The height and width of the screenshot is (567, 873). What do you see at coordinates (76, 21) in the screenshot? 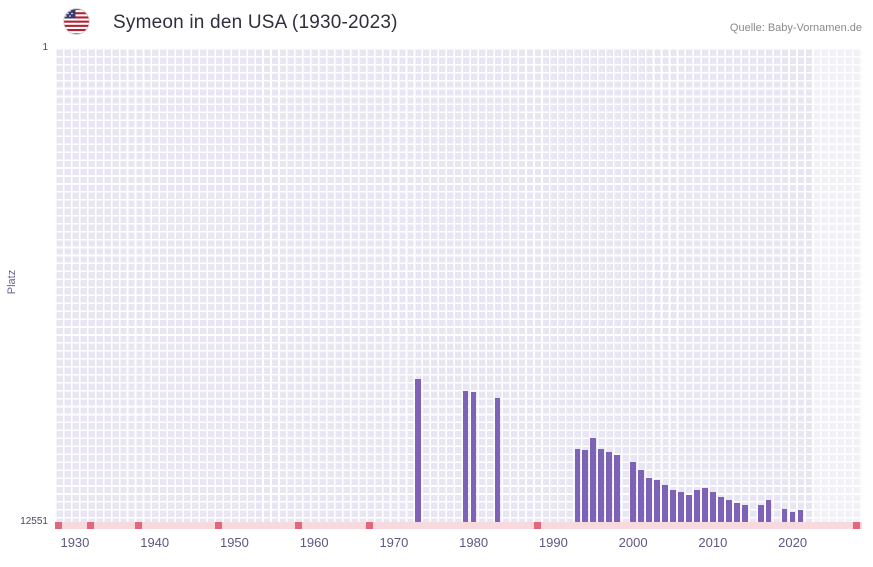
I see `us-flag-icon` at bounding box center [76, 21].